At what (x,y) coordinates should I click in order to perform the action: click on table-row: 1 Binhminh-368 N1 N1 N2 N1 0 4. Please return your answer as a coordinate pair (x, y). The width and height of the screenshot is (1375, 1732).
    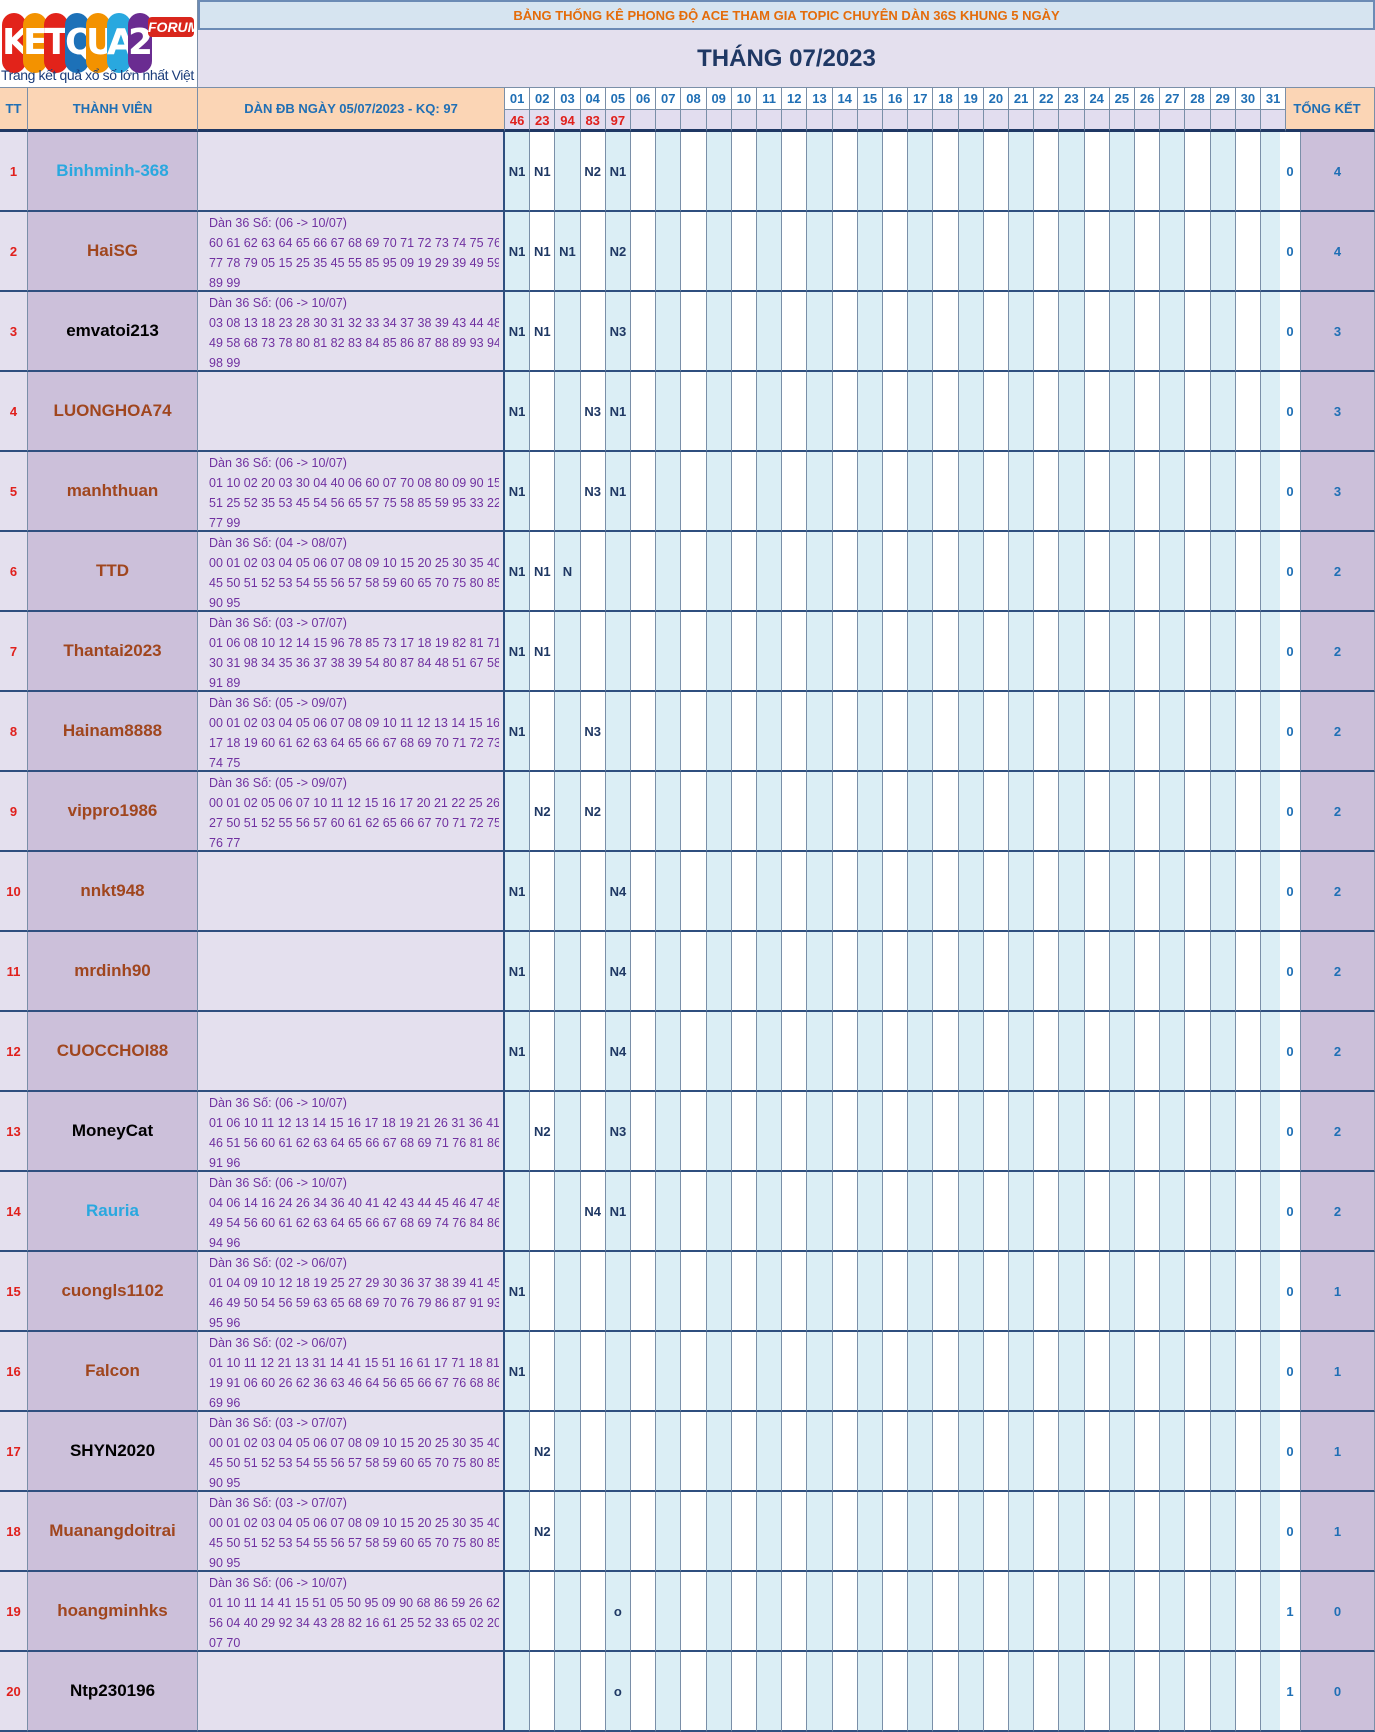
    Looking at the image, I should click on (687, 172).